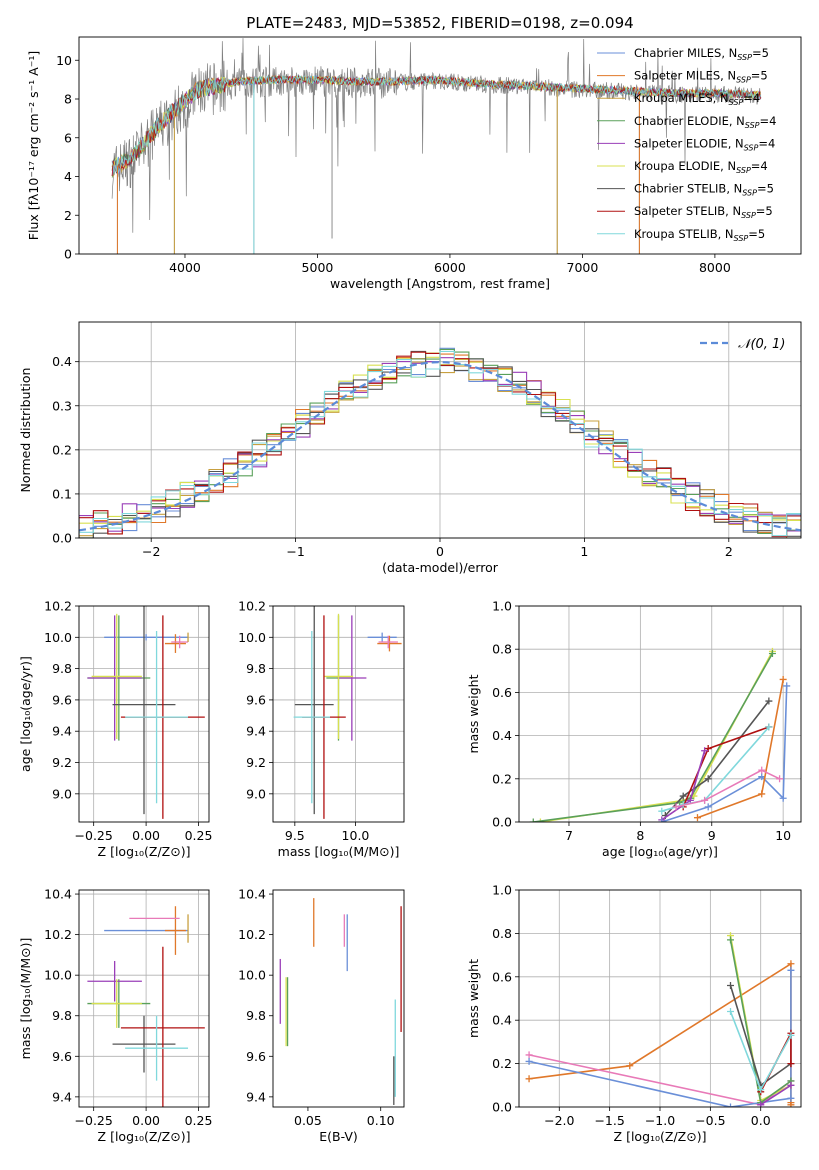 Image resolution: width=819 pixels, height=1170 pixels. What do you see at coordinates (25, 999) in the screenshot?
I see `y-axis-label: mass [log₁₀(M/M⊙)]` at bounding box center [25, 999].